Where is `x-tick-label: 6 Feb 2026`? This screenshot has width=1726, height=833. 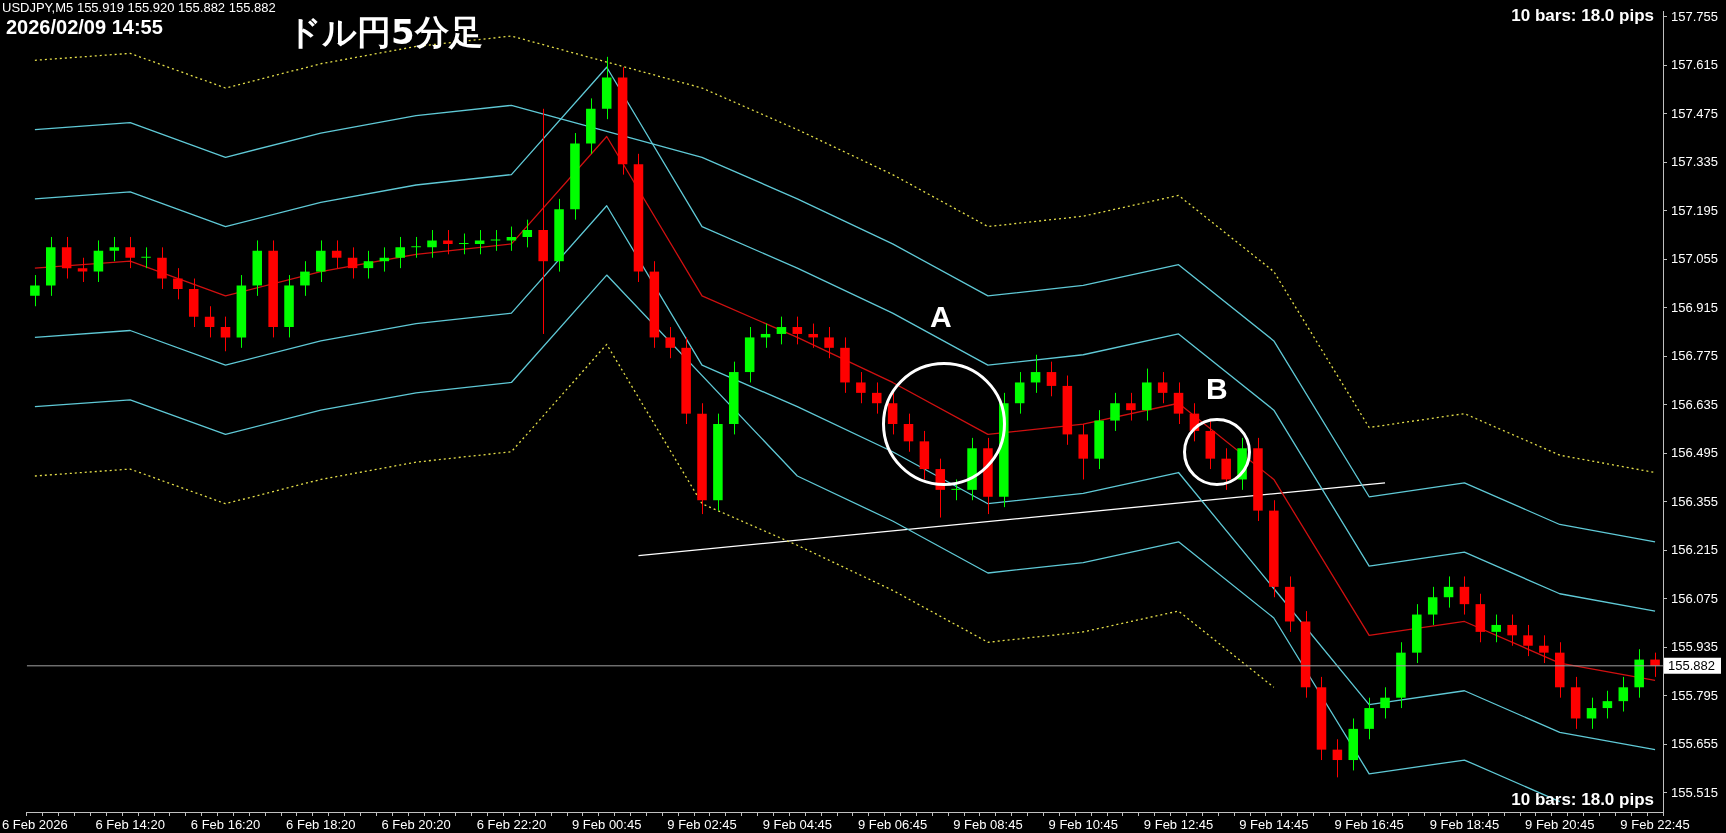
x-tick-label: 6 Feb 2026 is located at coordinates (35, 825).